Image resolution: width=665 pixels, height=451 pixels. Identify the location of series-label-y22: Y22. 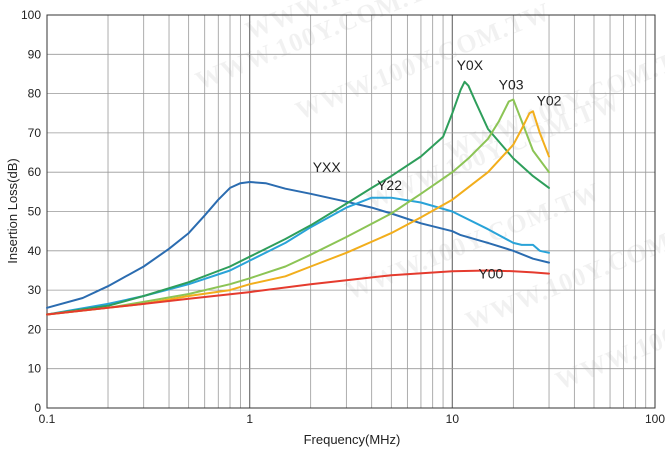
(389, 185).